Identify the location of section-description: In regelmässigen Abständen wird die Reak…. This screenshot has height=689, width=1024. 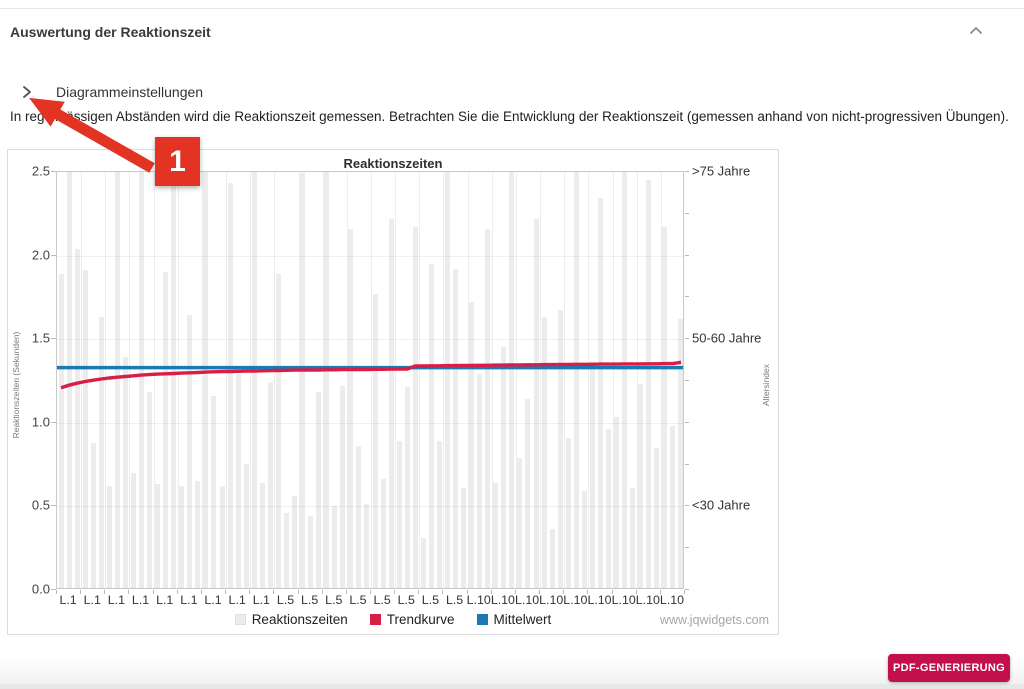
(509, 116).